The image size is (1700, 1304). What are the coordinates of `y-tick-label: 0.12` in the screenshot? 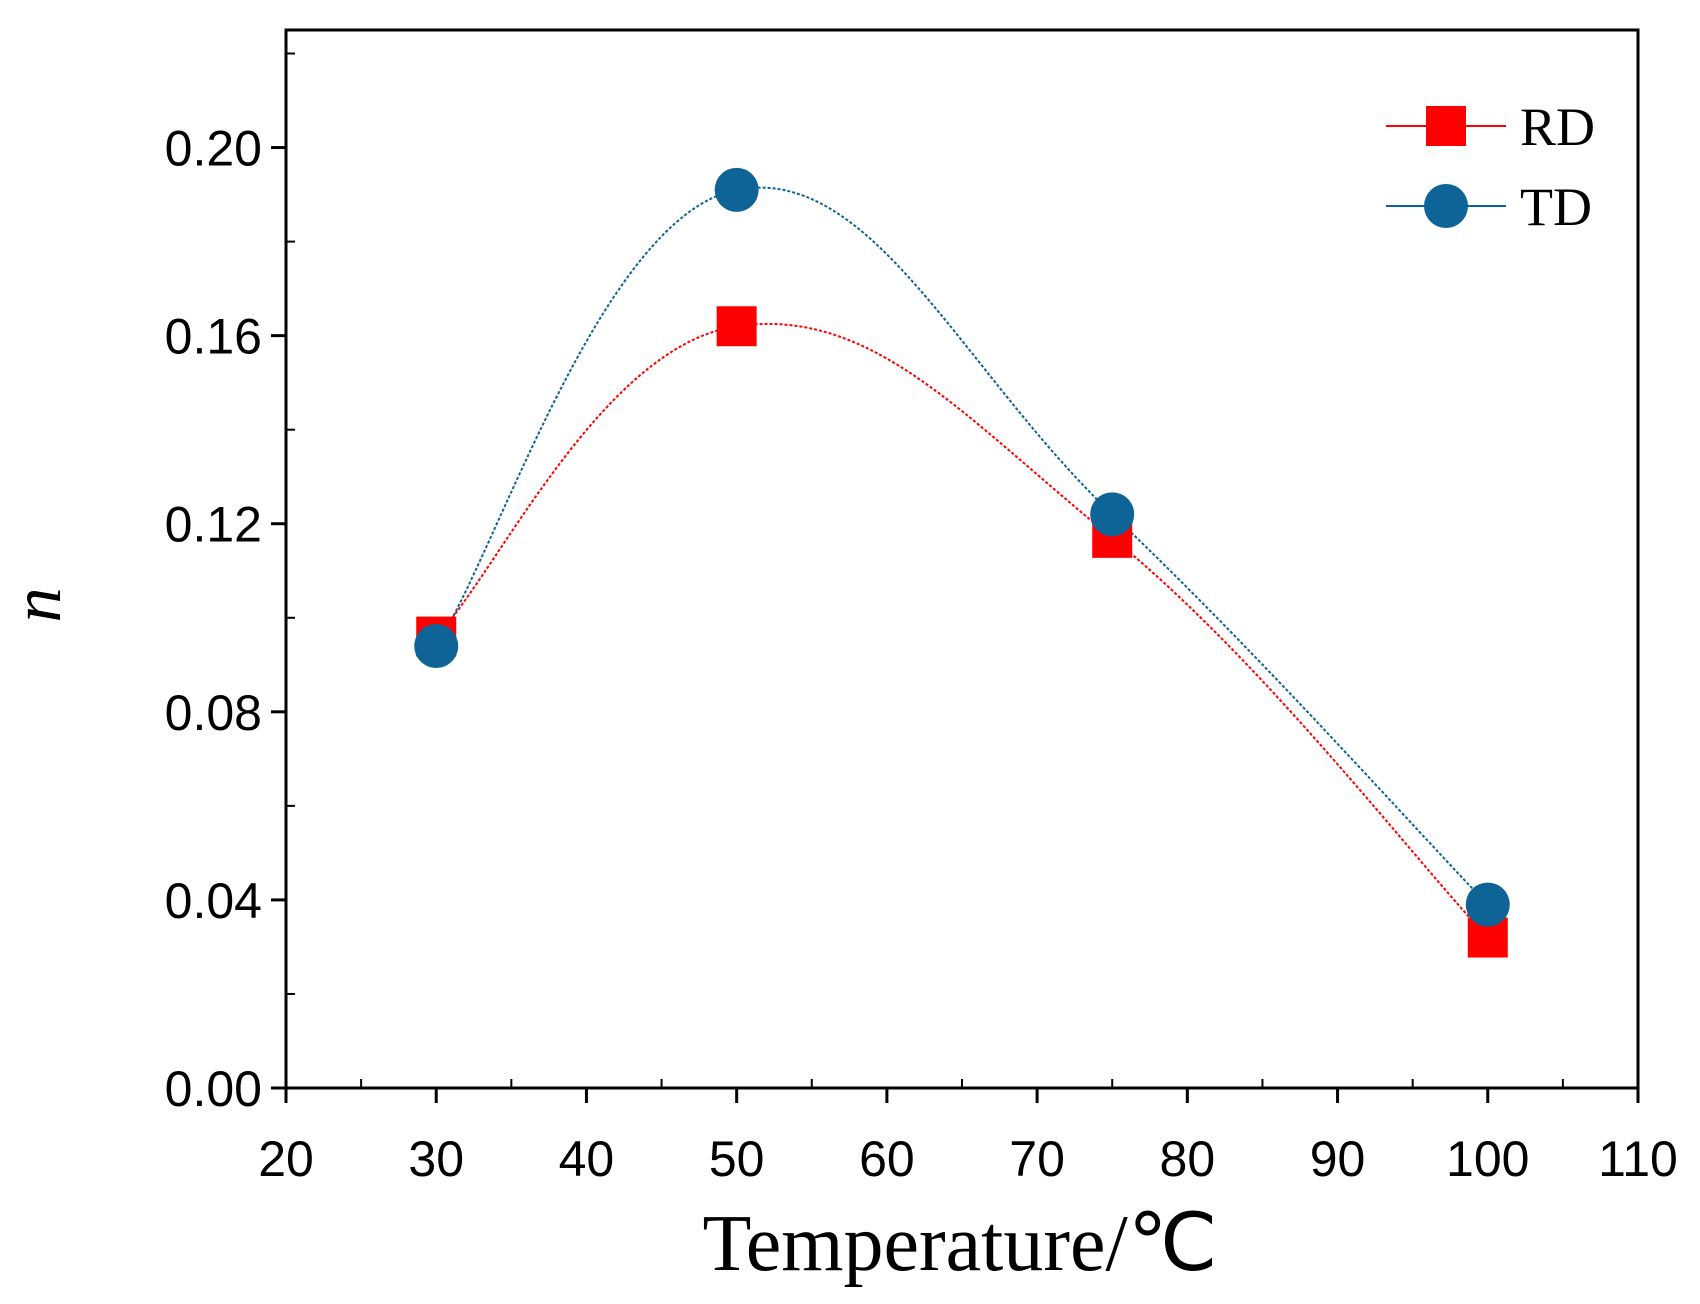 It's located at (213, 525).